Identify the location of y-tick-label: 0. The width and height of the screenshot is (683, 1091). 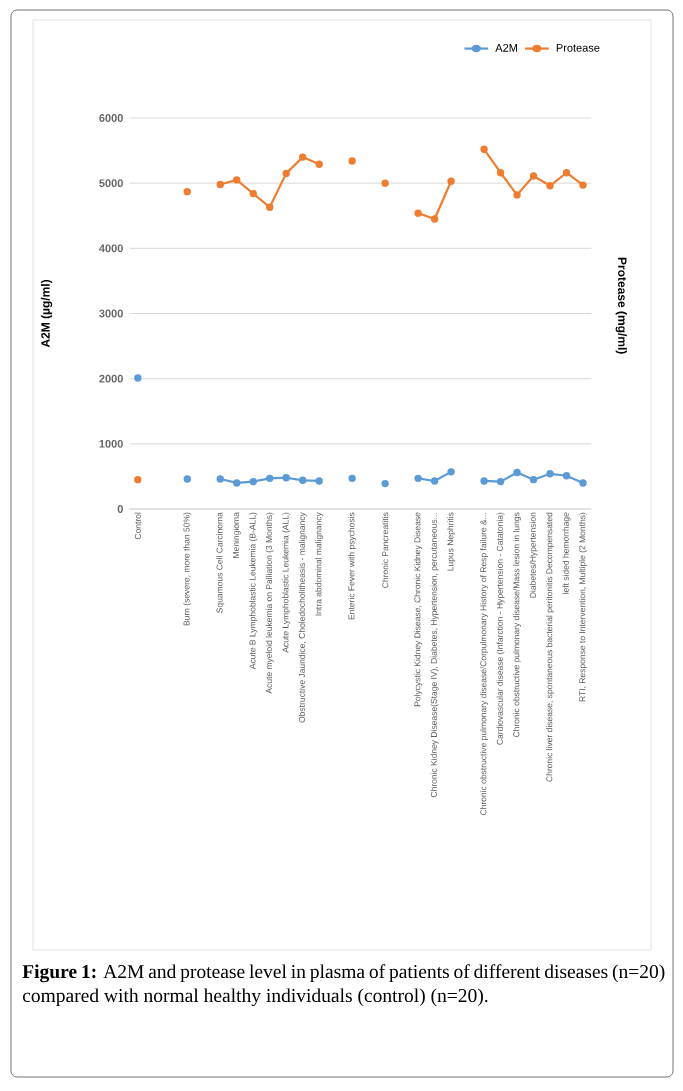
(120, 509).